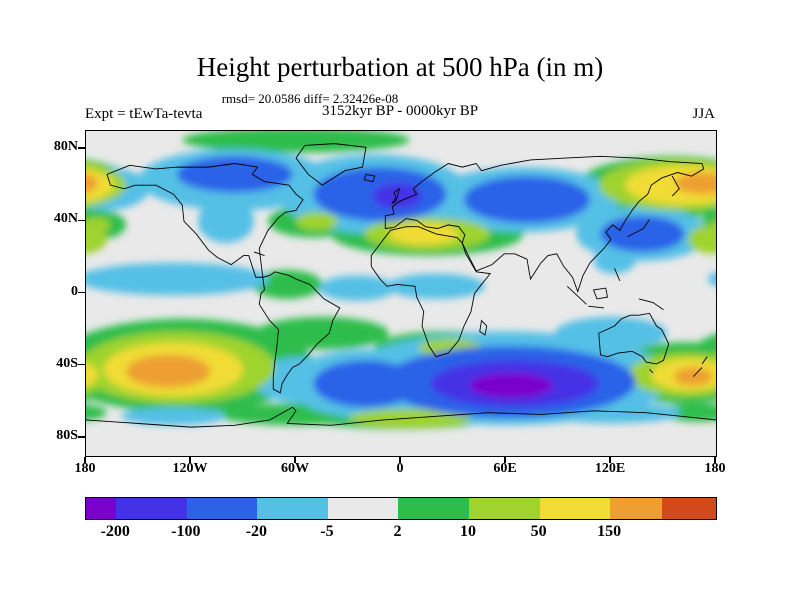  Describe the element at coordinates (256, 531) in the screenshot. I see `colorbar-level-label: -20` at that location.